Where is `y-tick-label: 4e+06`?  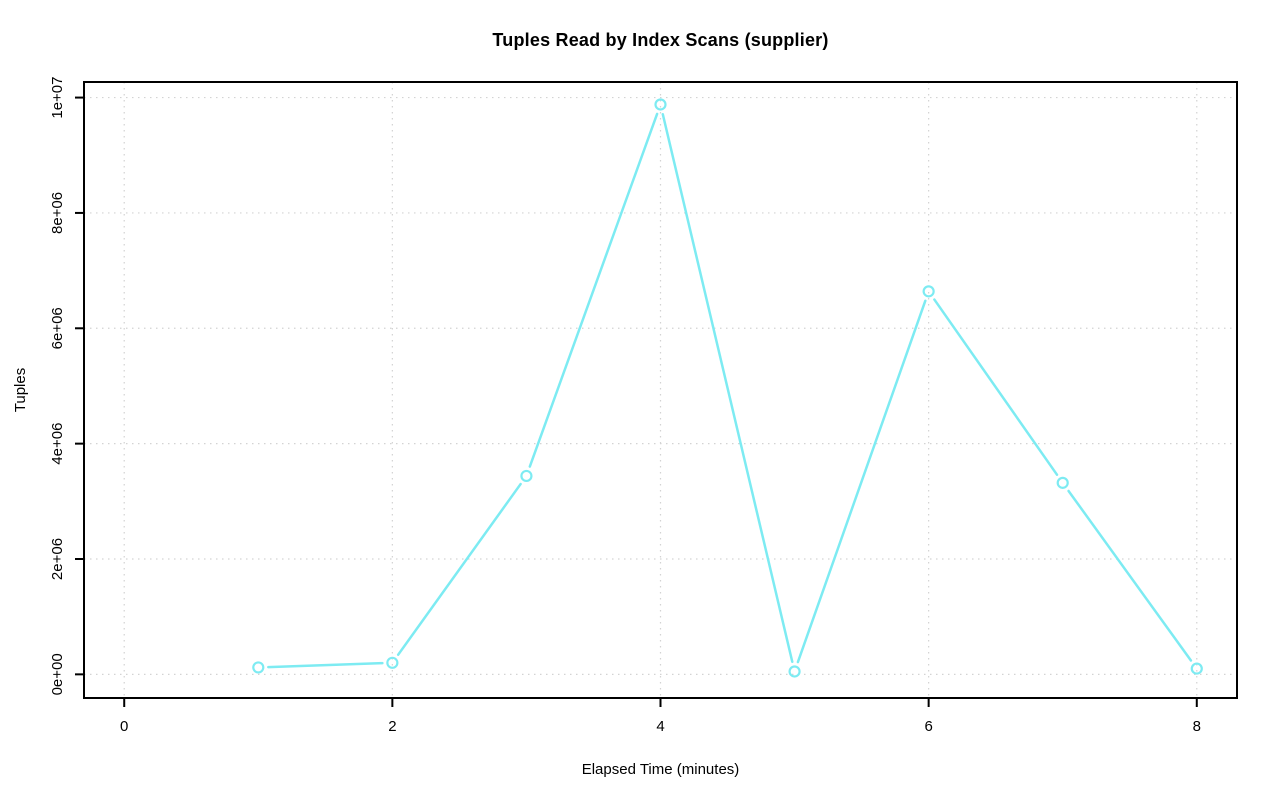 y-tick-label: 4e+06 is located at coordinates (57, 444).